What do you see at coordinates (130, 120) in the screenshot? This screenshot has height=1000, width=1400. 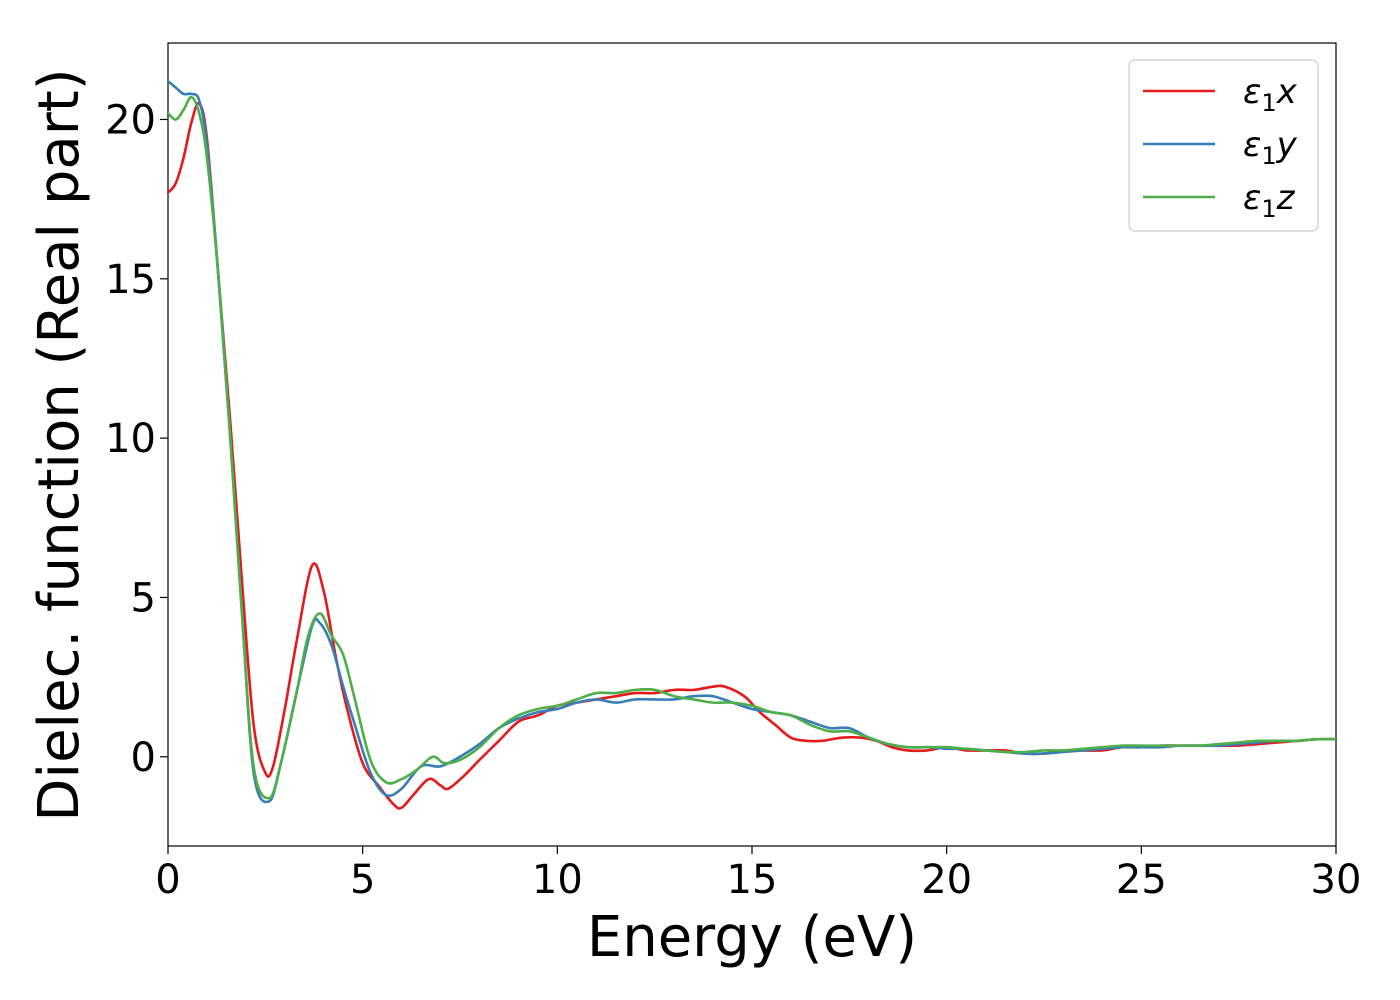 I see `y-tick-label: 20` at bounding box center [130, 120].